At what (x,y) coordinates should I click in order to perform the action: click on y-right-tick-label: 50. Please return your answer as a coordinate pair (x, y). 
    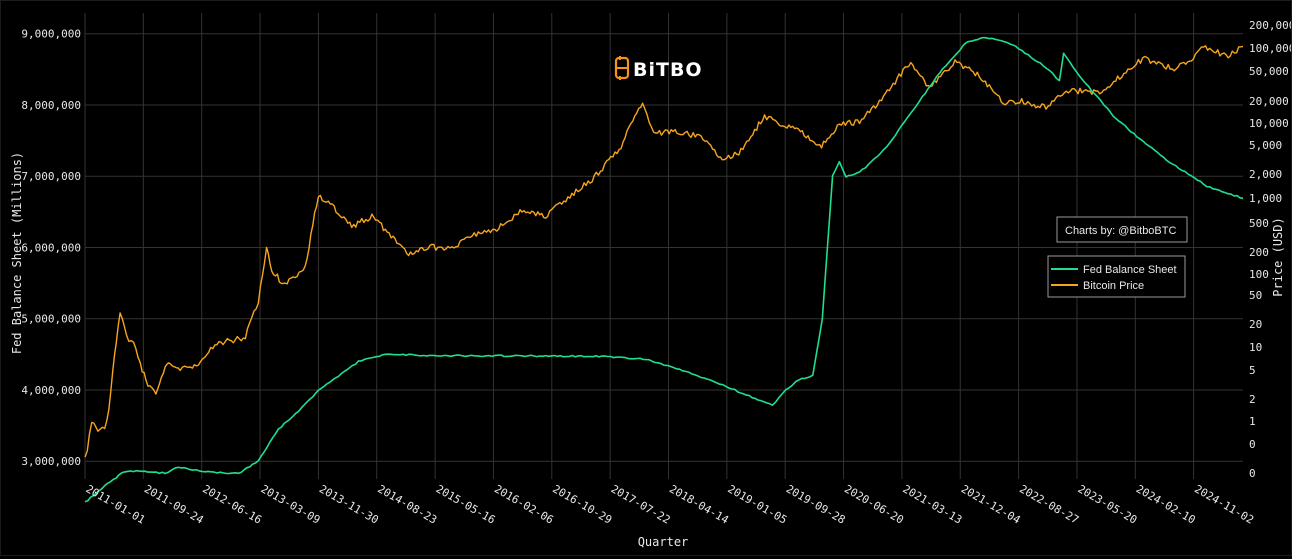
    Looking at the image, I should click on (1255, 295).